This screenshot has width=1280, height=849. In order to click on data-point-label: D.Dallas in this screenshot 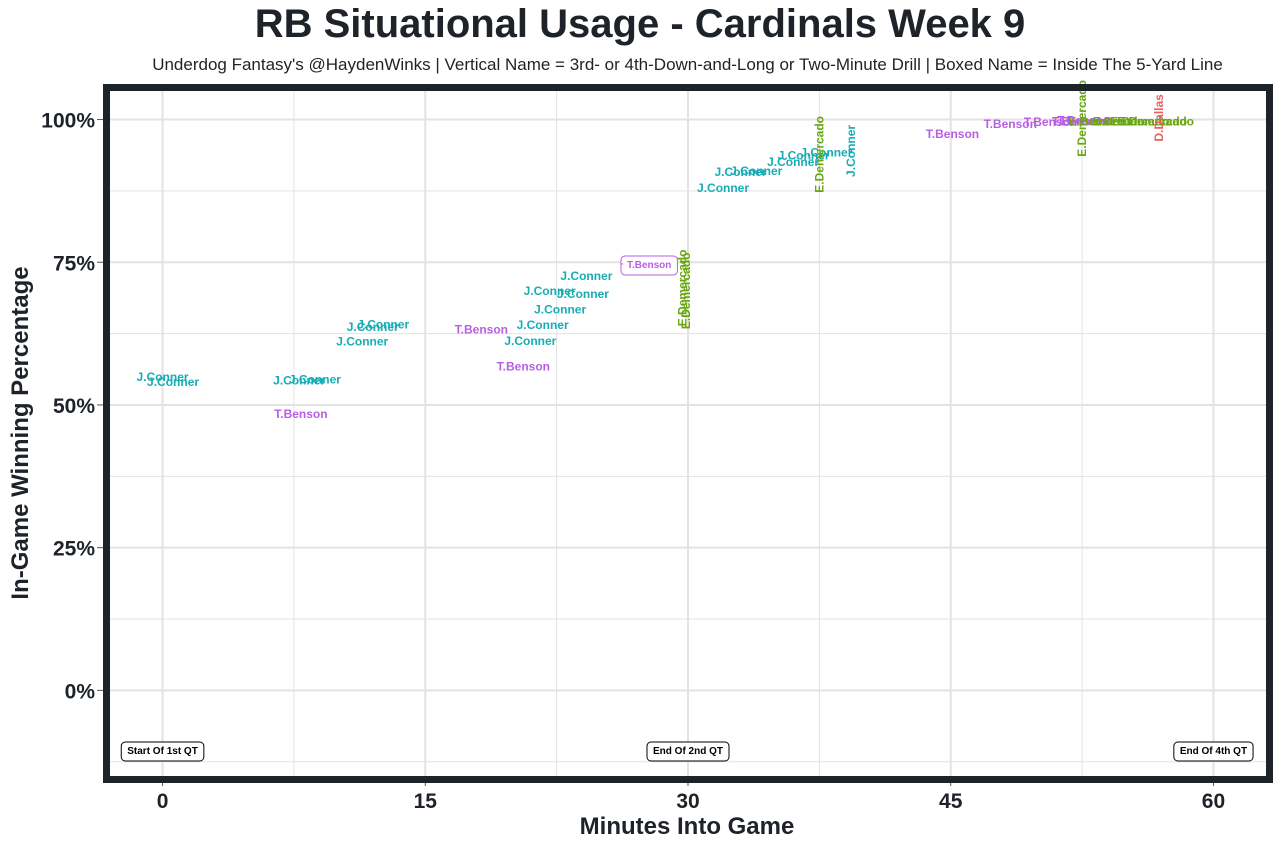, I will do `click(1159, 118)`.